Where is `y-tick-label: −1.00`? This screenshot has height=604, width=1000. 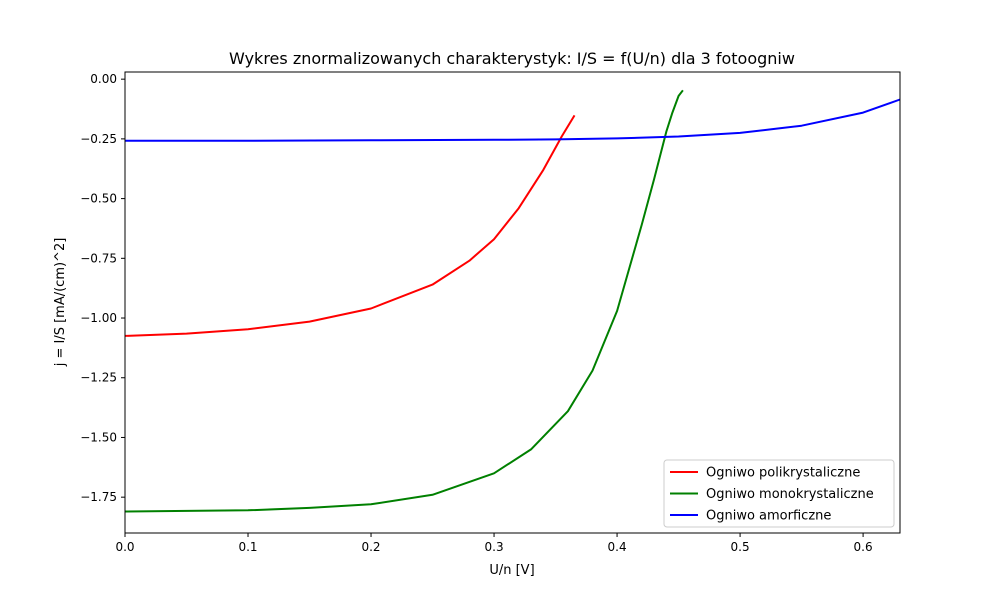 y-tick-label: −1.00 is located at coordinates (98, 318).